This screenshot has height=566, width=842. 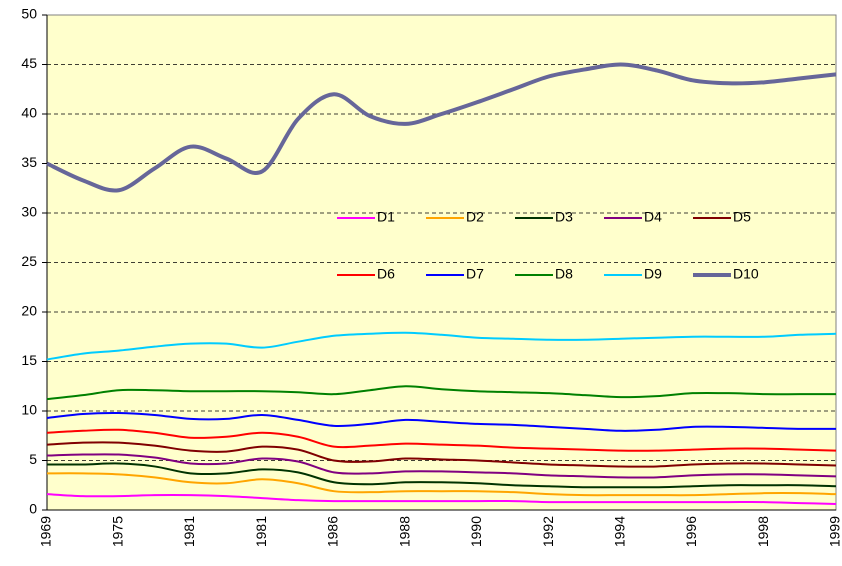 I want to click on y-tick-label: 5, so click(x=33, y=459).